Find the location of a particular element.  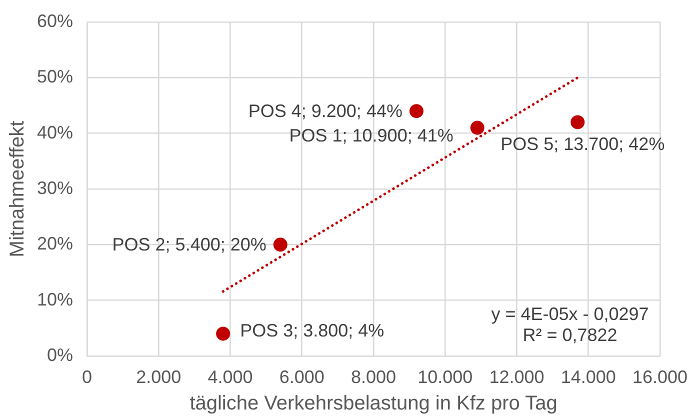

y-tick-label: 30% is located at coordinates (54, 188).